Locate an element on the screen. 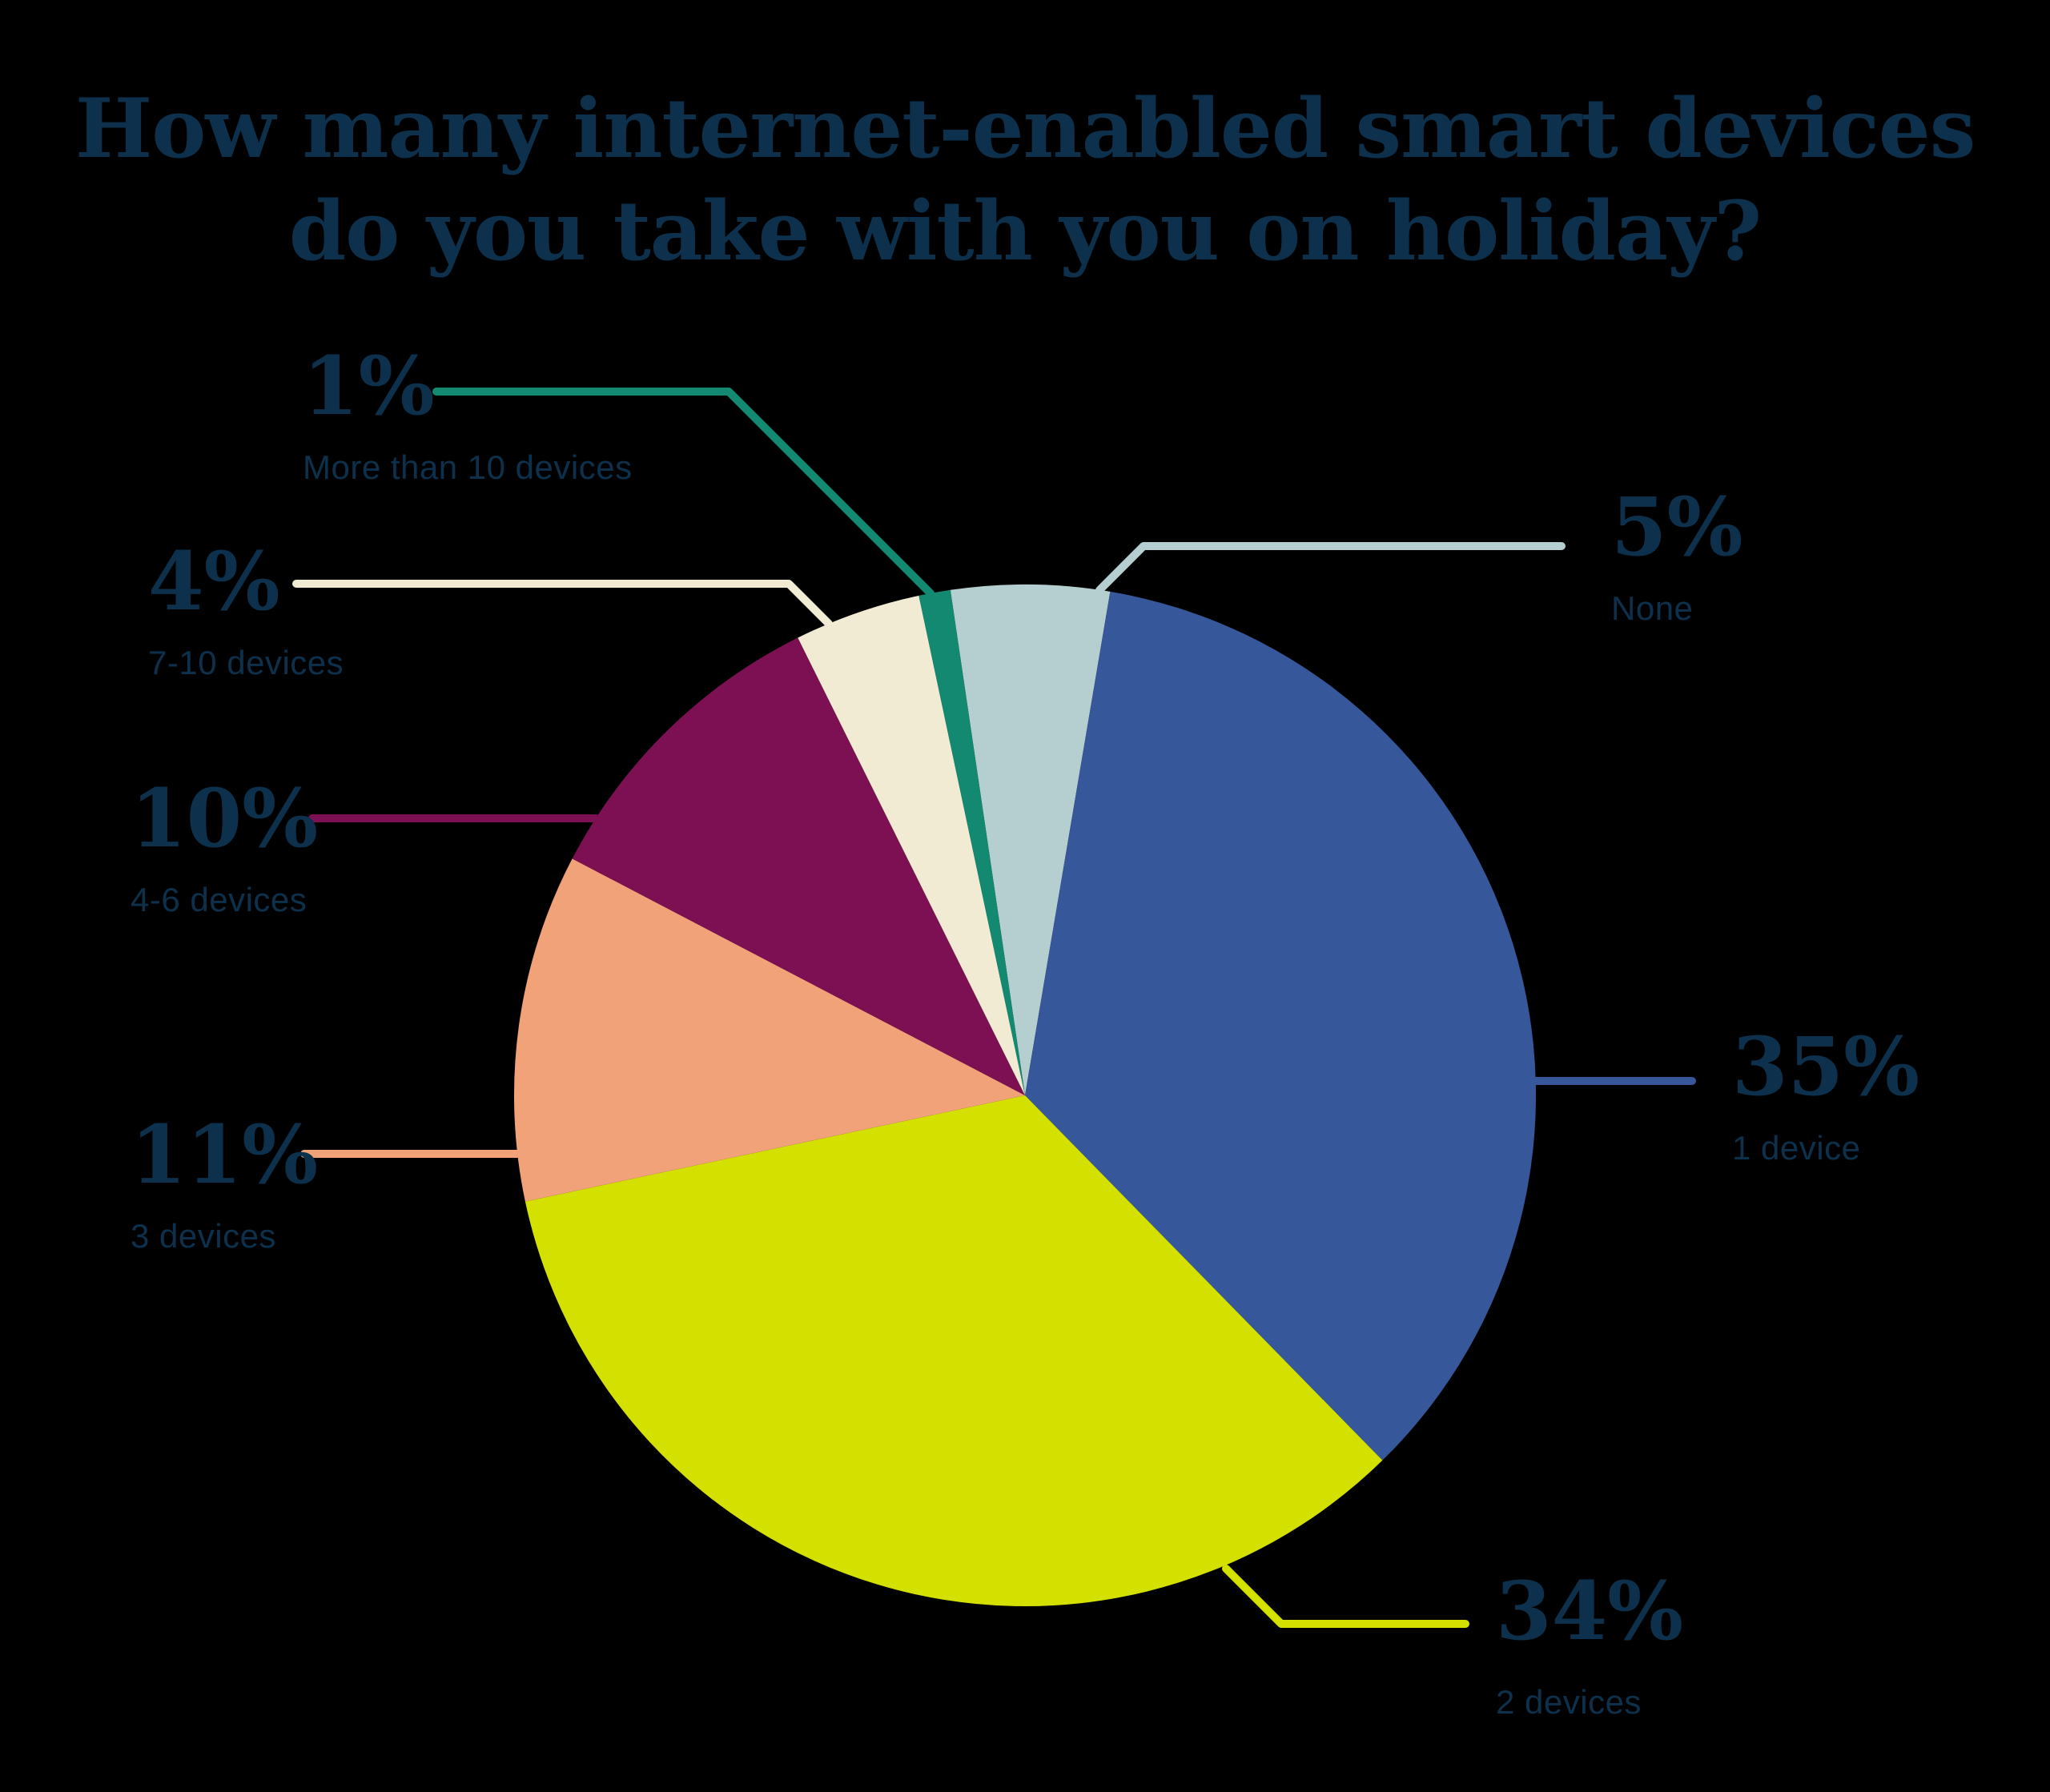 This screenshot has height=1792, width=2050. callout-3-devices: 11% 3 devices is located at coordinates (225, 1186).